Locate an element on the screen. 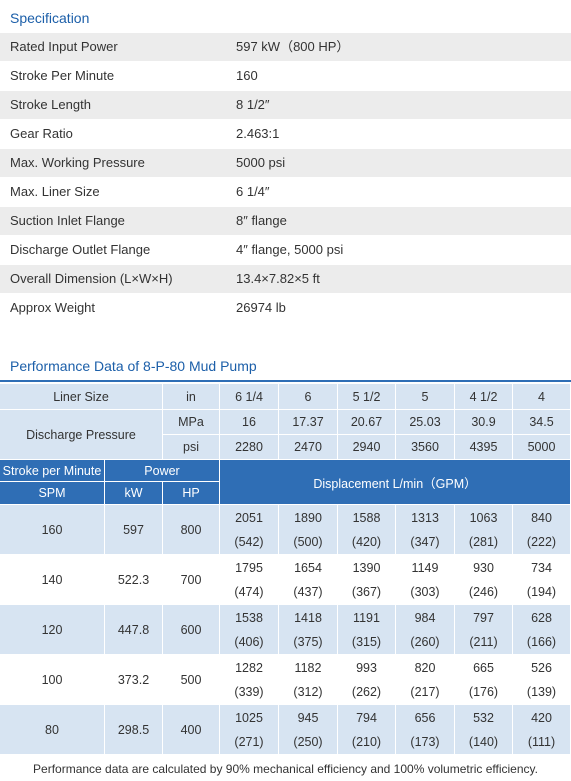 This screenshot has height=781, width=571. cell: 840 is located at coordinates (542, 517).